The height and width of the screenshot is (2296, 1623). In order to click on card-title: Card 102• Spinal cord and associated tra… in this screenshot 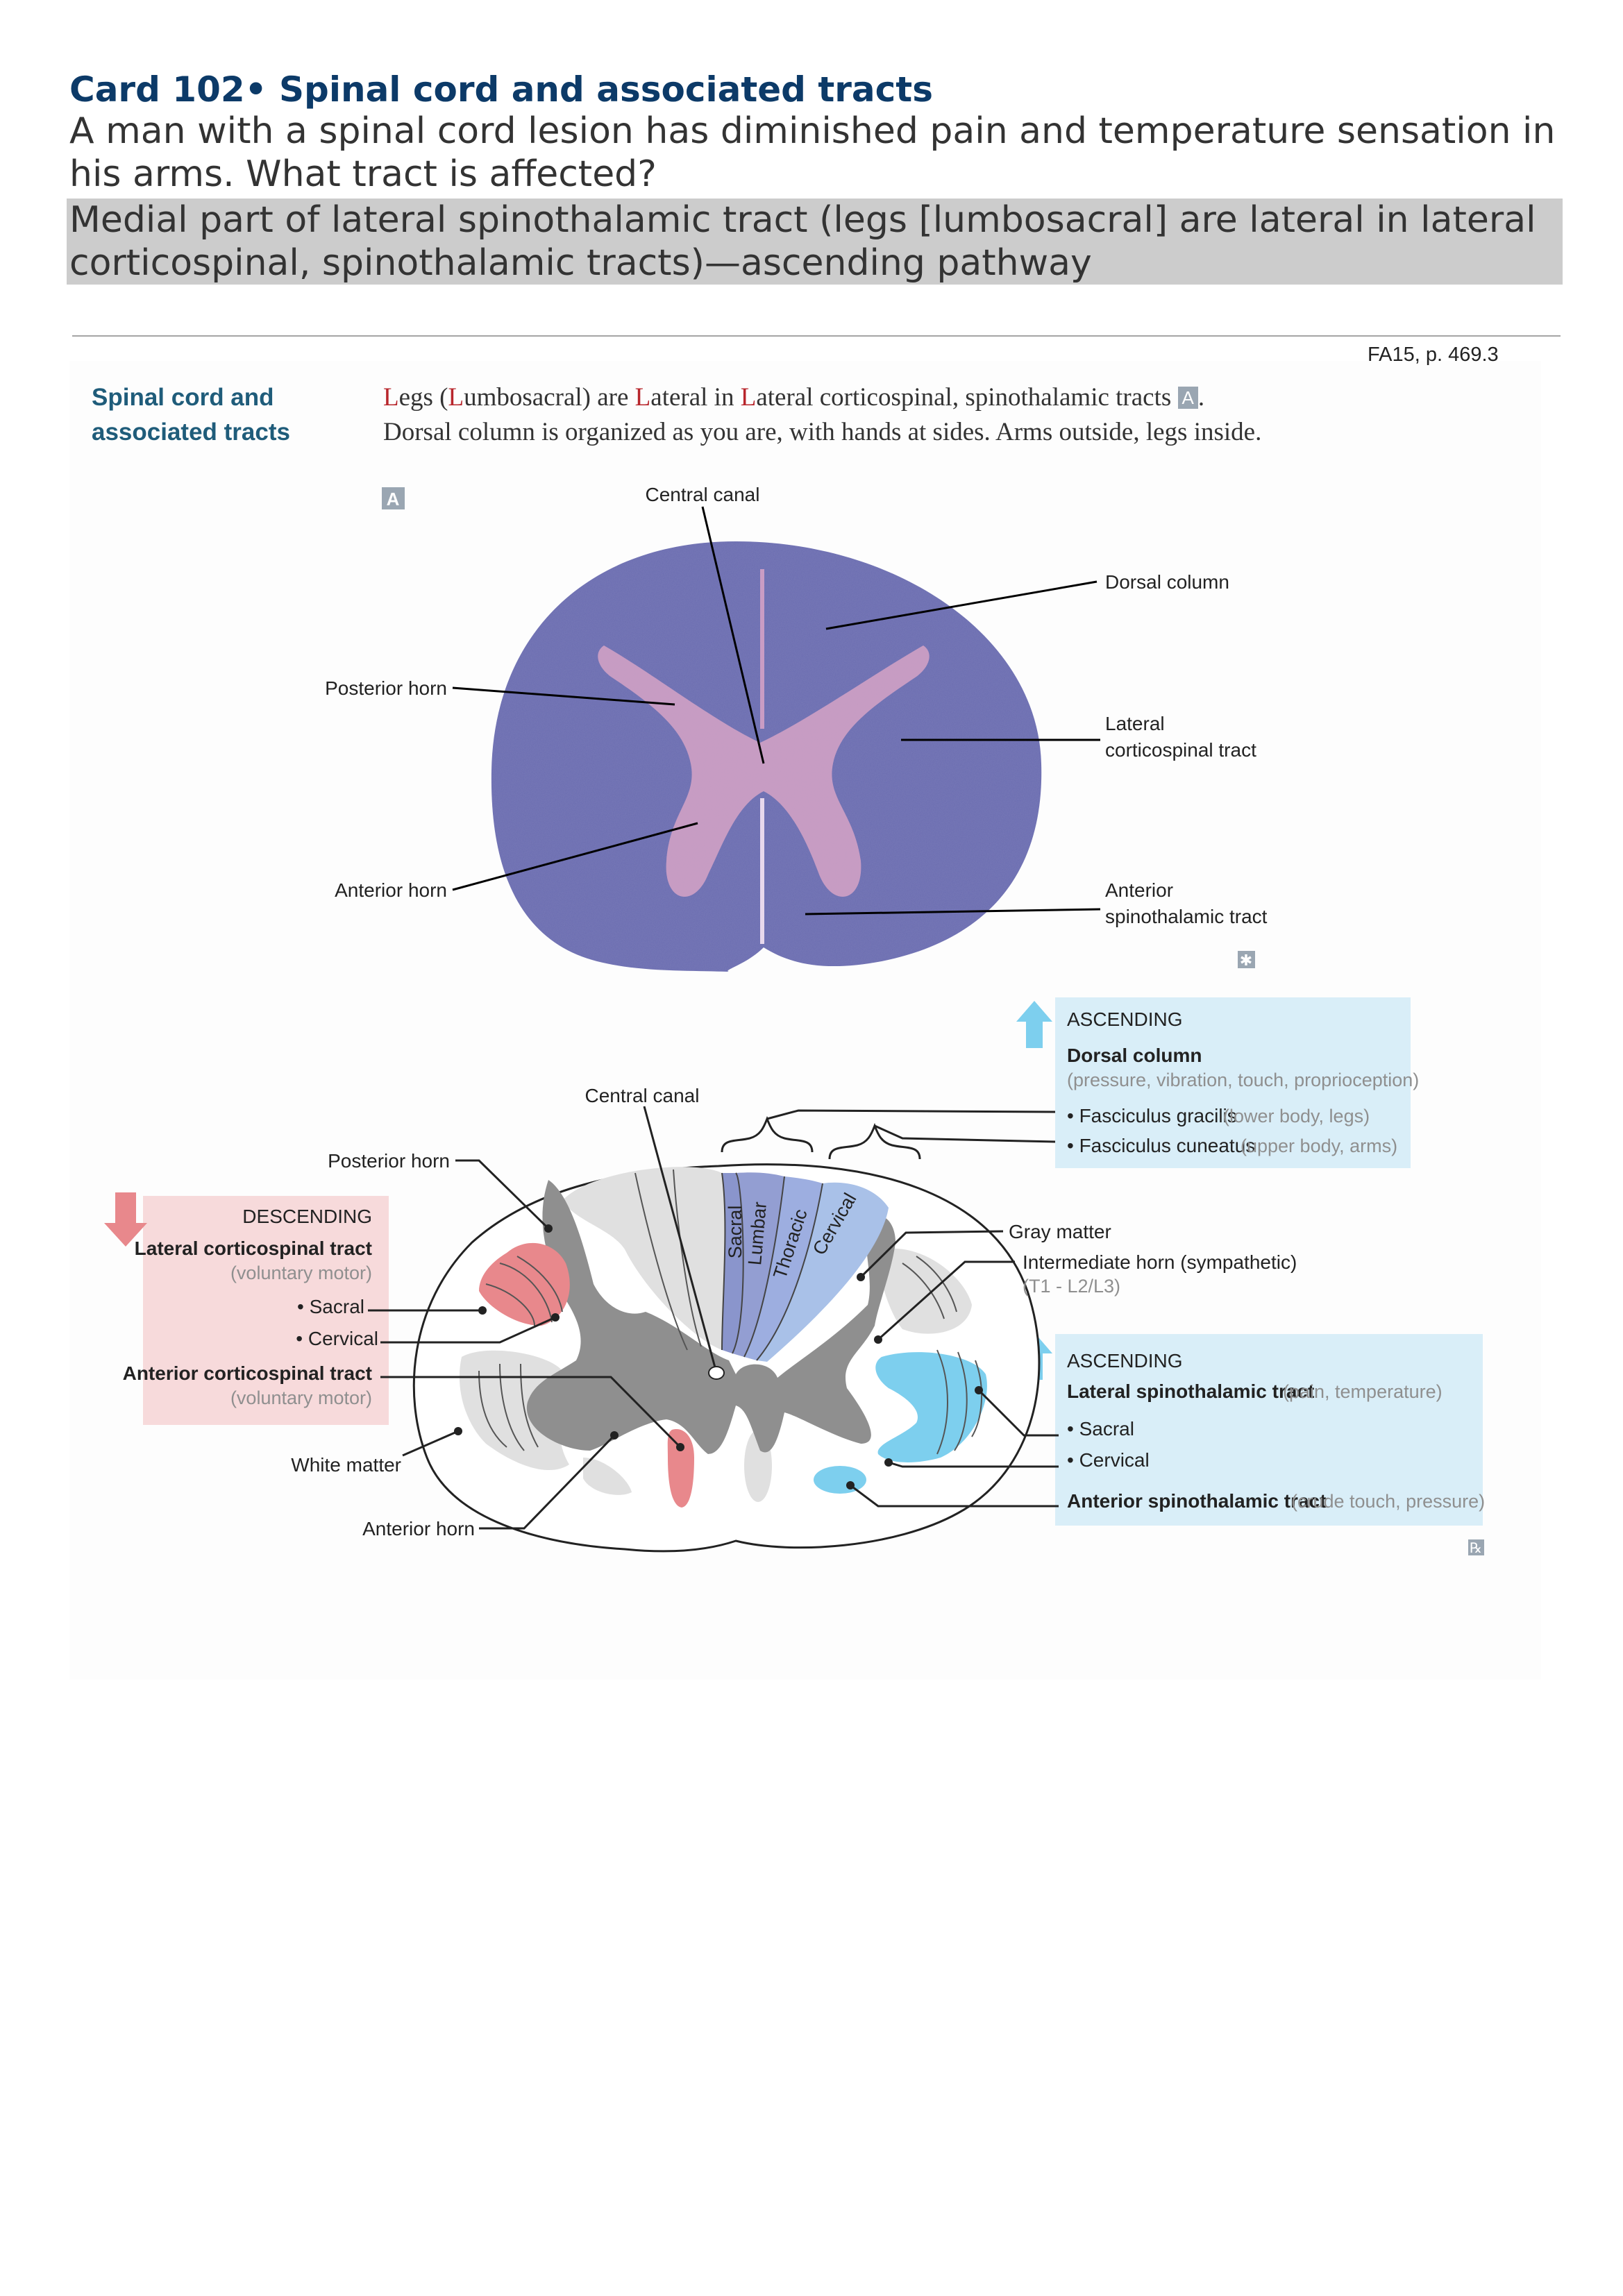, I will do `click(501, 90)`.